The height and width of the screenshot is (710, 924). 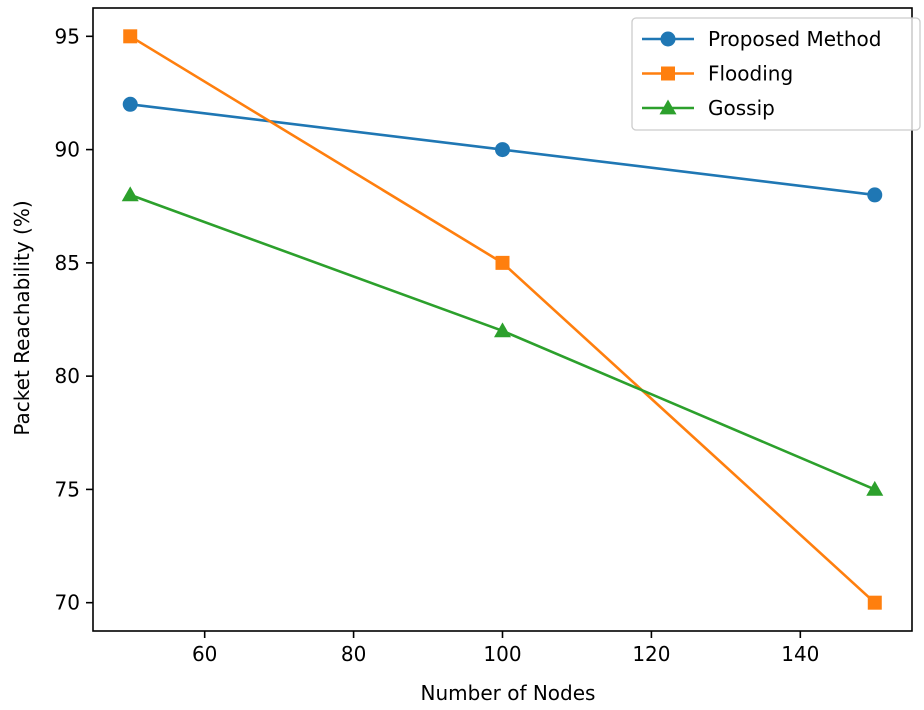 I want to click on x-tick-label-120: 120, so click(x=651, y=654).